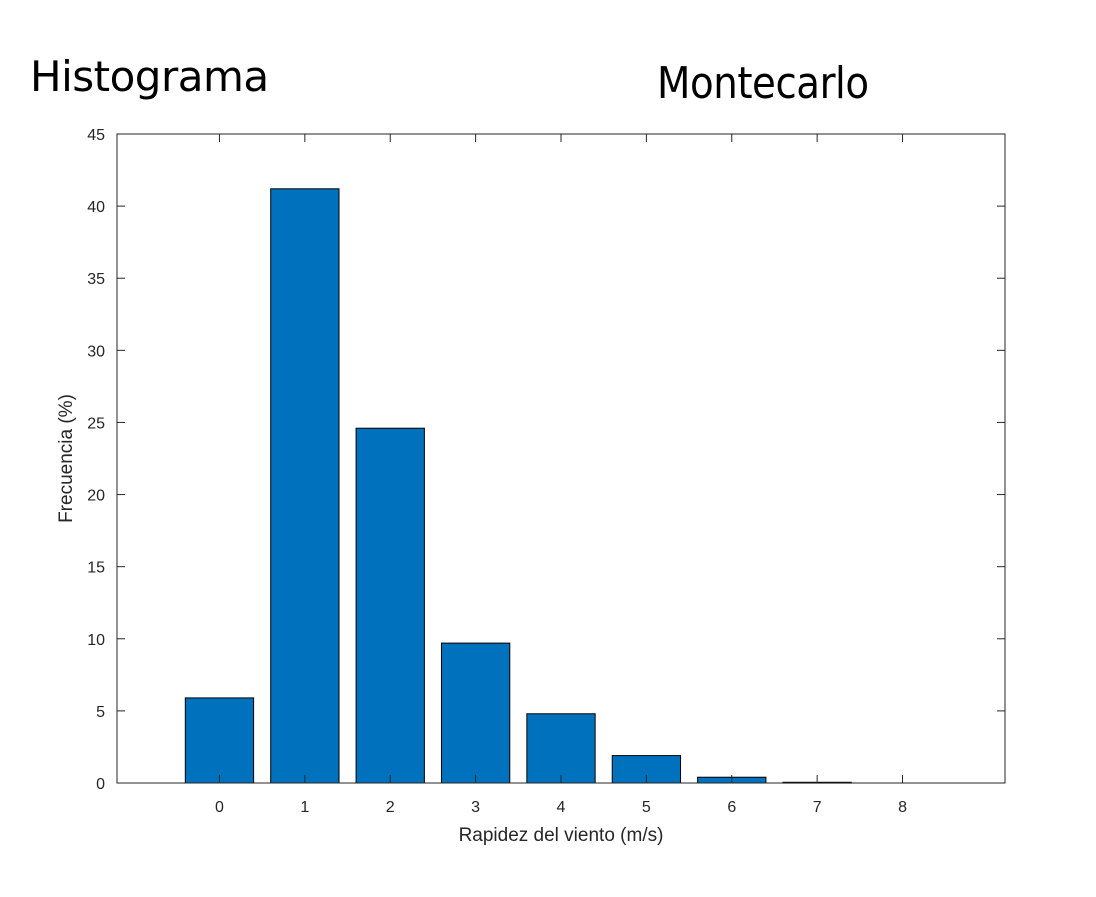 Image resolution: width=1096 pixels, height=897 pixels. Describe the element at coordinates (731, 807) in the screenshot. I see `x-tick-label: 6` at that location.